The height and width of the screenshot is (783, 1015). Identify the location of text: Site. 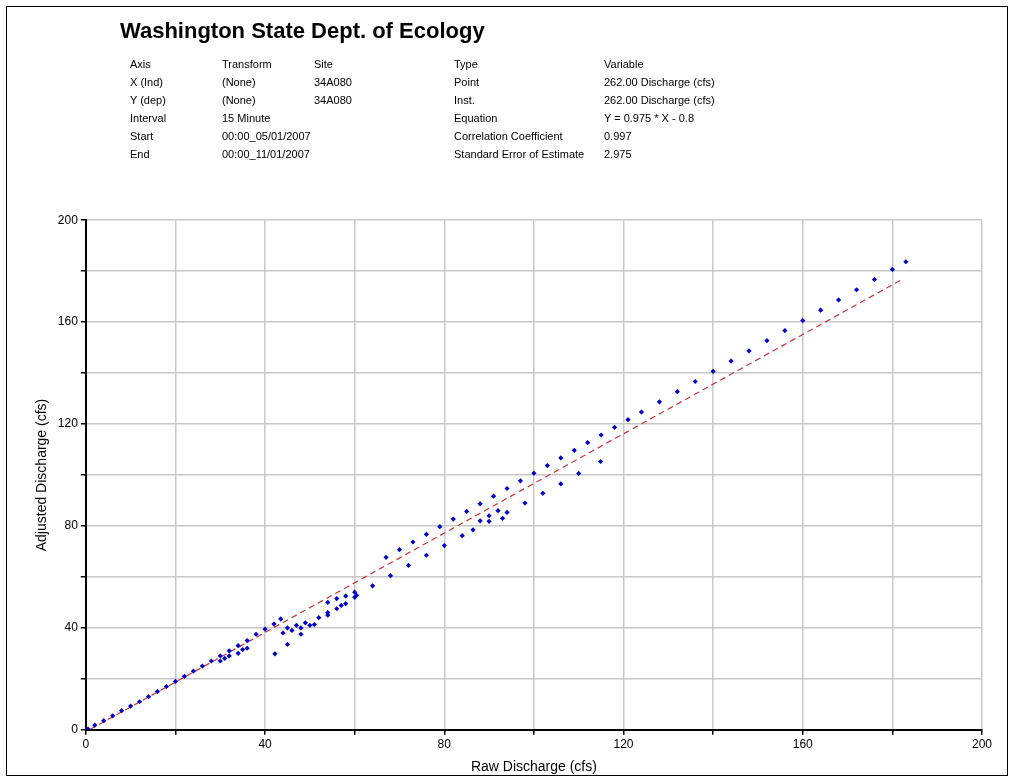
(324, 64).